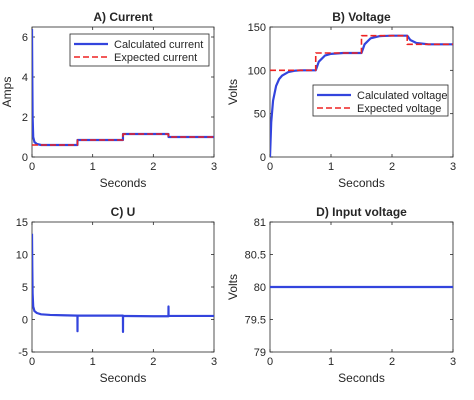  What do you see at coordinates (260, 288) in the screenshot?
I see `y-tick-label: 80` at bounding box center [260, 288].